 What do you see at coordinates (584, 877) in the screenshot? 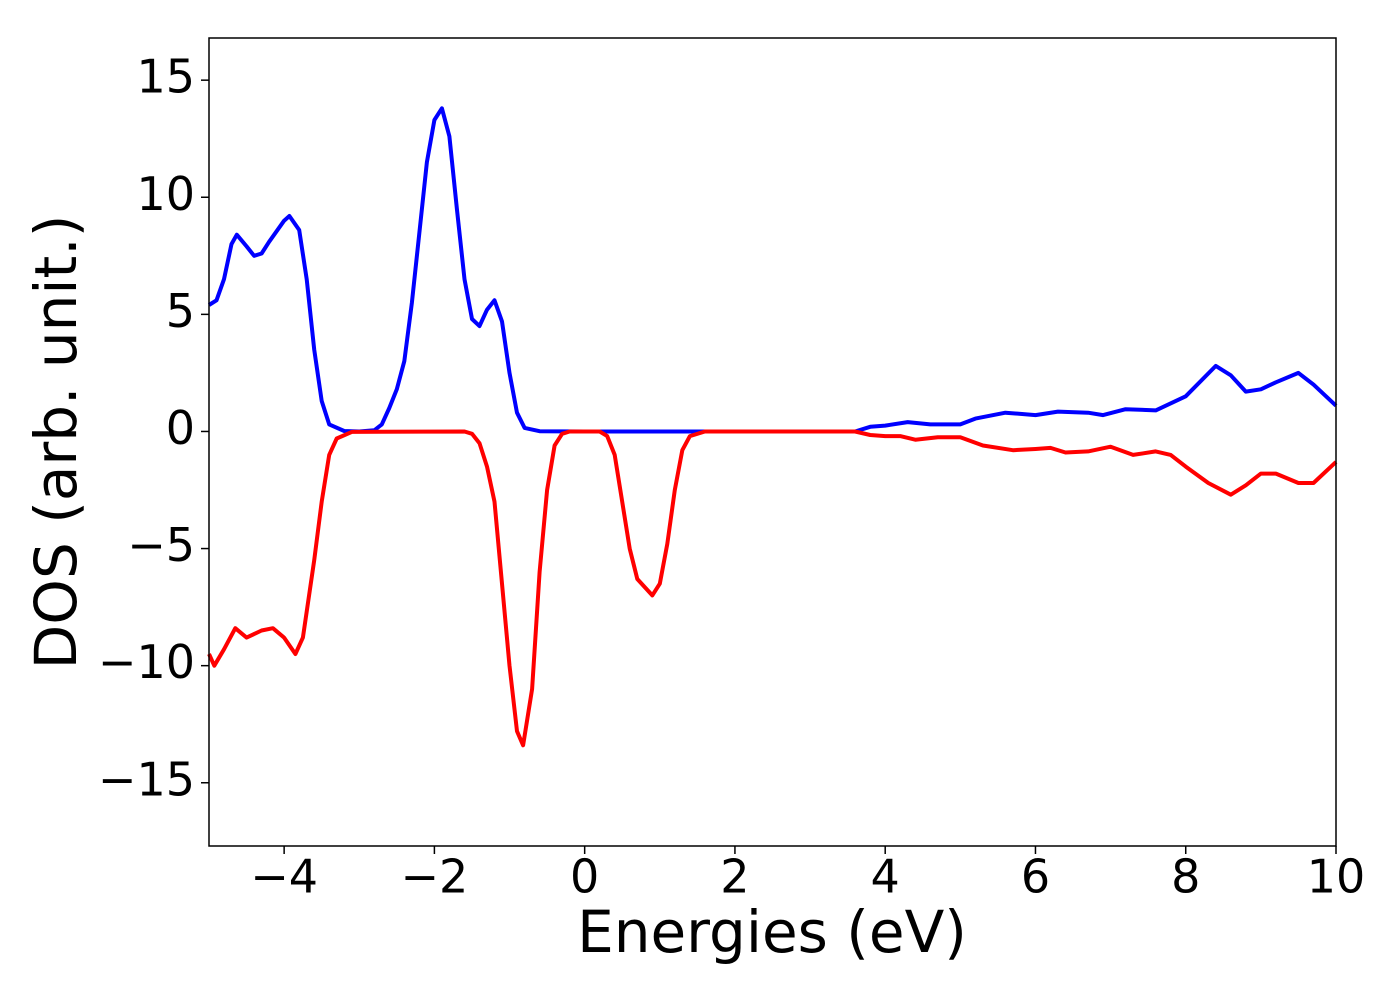
I see `x-tick-label: 0` at bounding box center [584, 877].